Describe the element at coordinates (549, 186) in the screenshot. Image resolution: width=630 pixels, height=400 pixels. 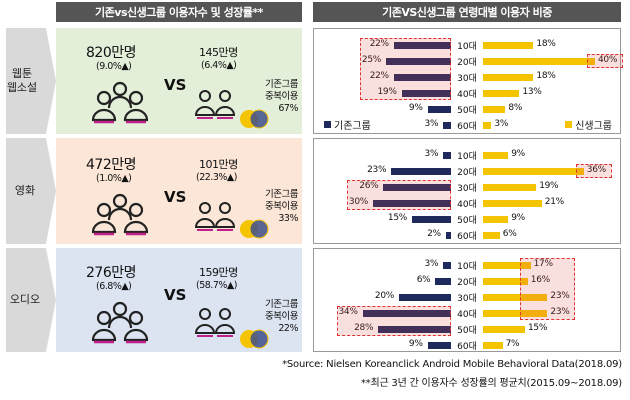
I see `value-label-new: 19%` at that location.